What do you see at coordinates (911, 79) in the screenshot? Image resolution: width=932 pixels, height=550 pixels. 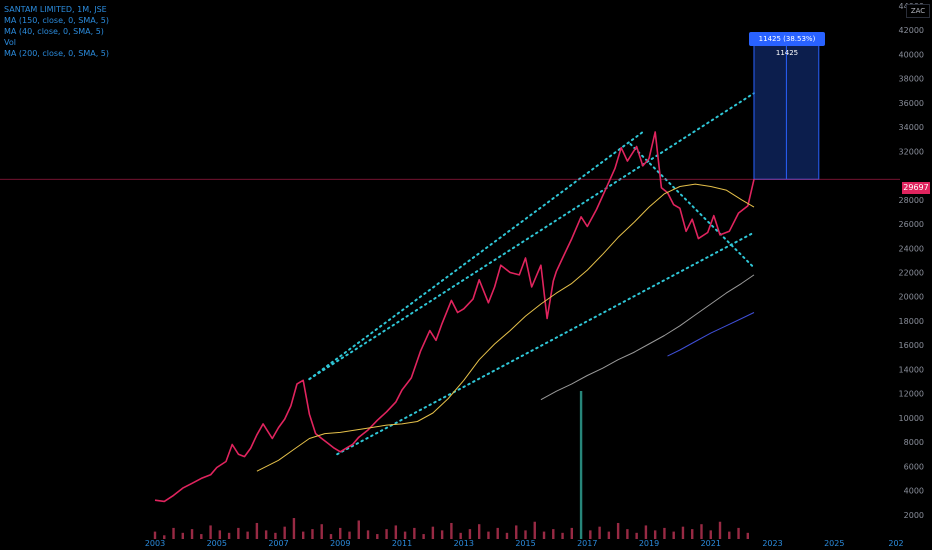 I see `y-tick-label: 38000` at bounding box center [911, 79].